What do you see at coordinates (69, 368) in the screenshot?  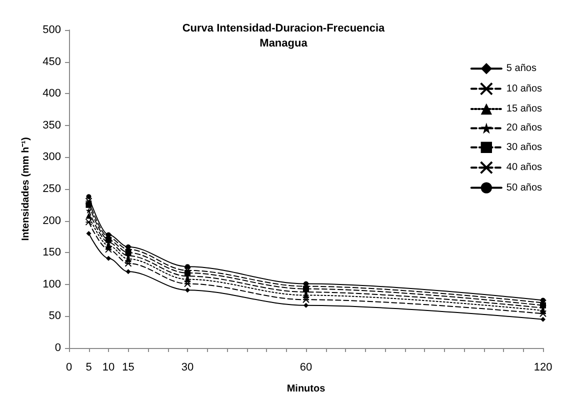 I see `x-tick-label: 0` at bounding box center [69, 368].